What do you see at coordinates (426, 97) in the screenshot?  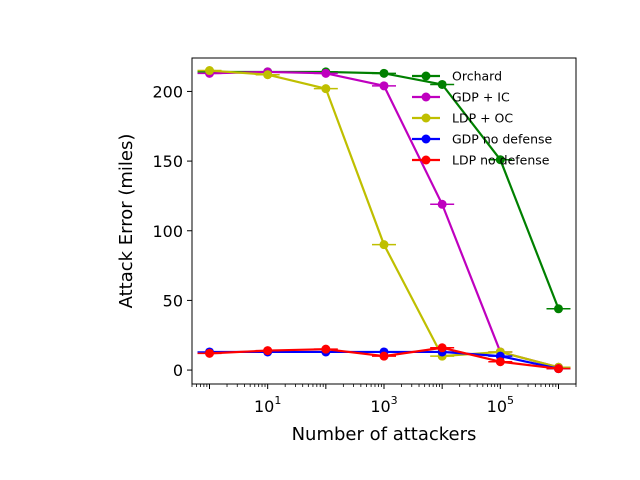 I see `legend-marker-gdp-ic` at bounding box center [426, 97].